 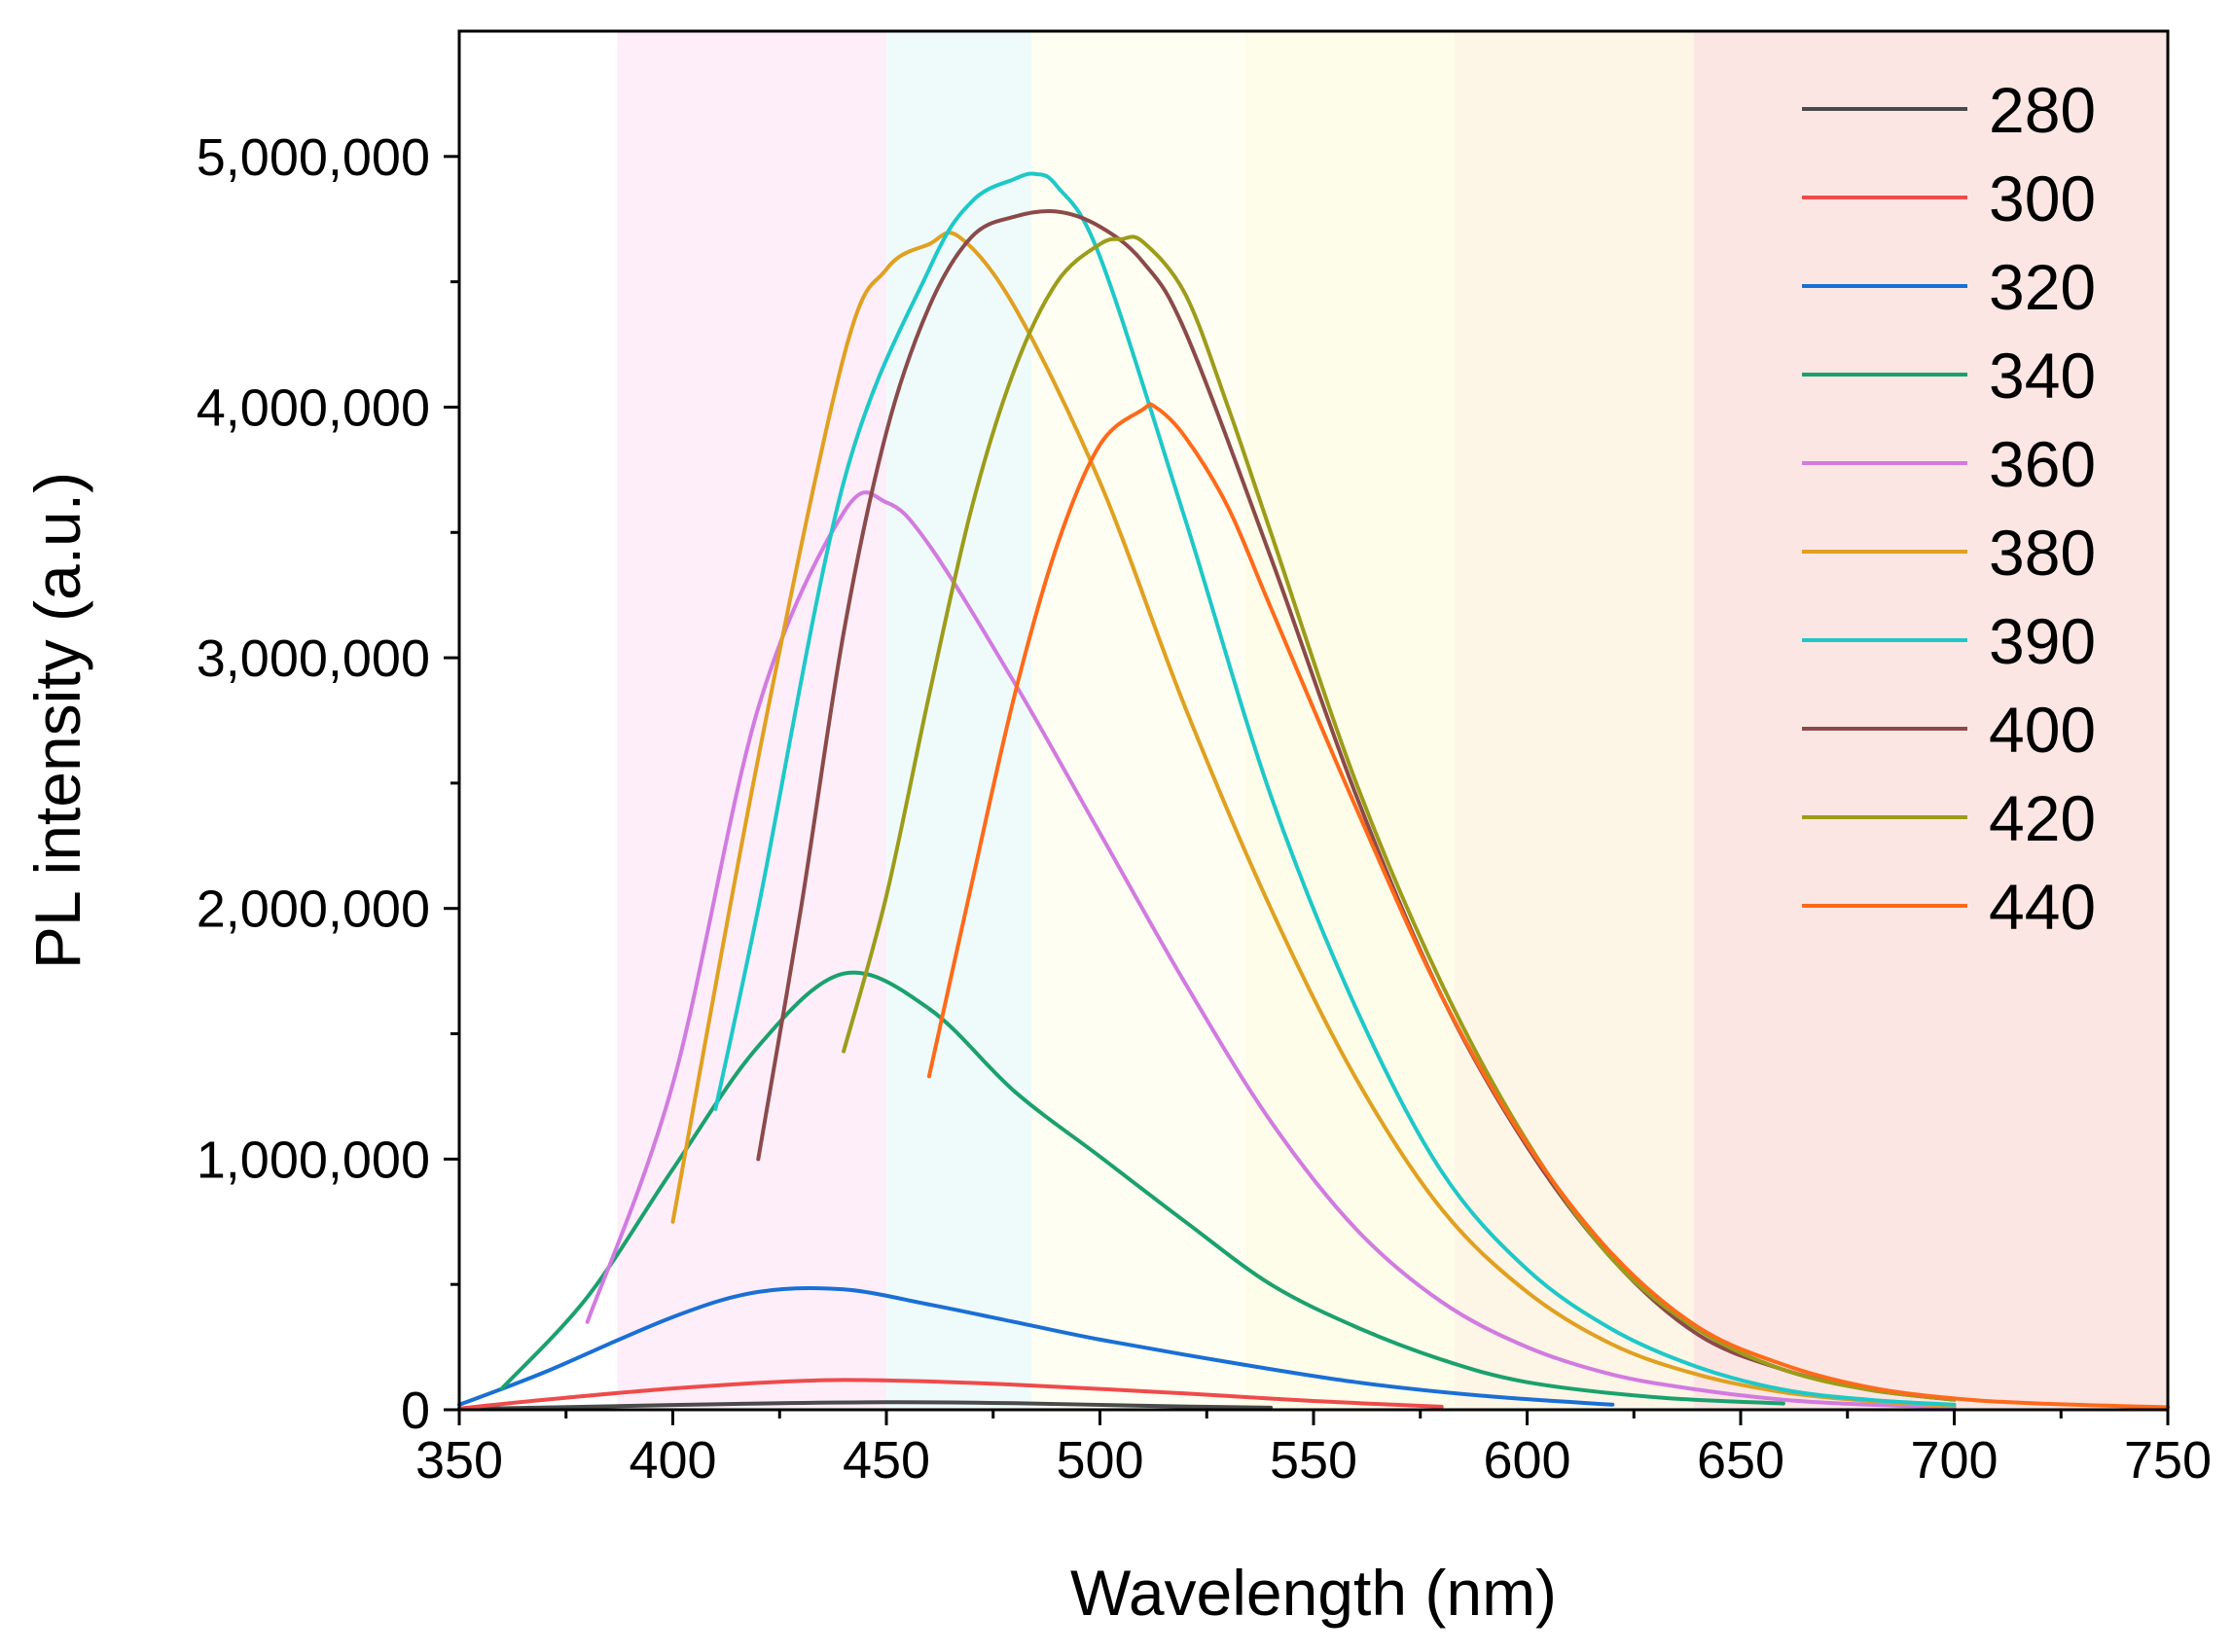 What do you see at coordinates (2042, 907) in the screenshot?
I see `legend-label-440: 440` at bounding box center [2042, 907].